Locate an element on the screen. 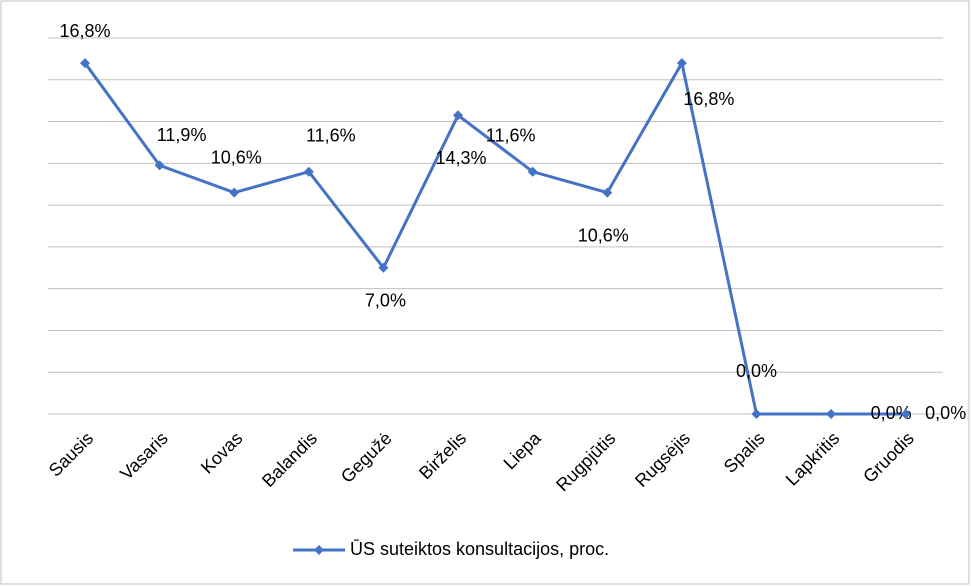 Image resolution: width=971 pixels, height=586 pixels. legend-label: ŪS suteiktos konsultacijos, proc. is located at coordinates (479, 549).